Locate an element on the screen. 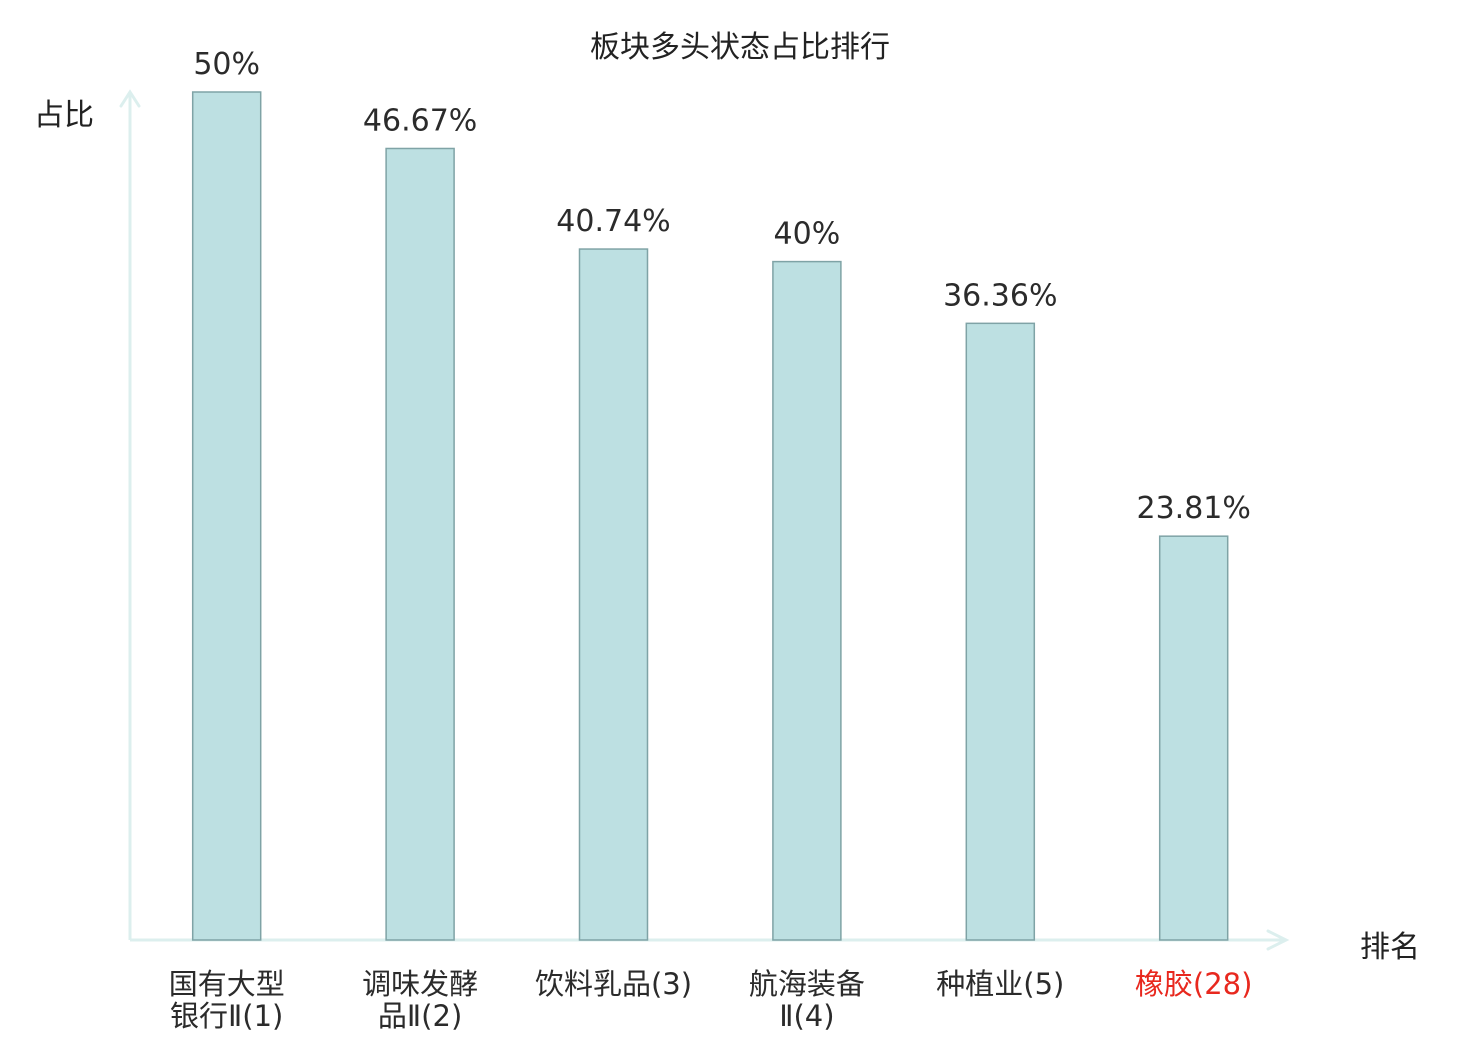 The image size is (1480, 1040). x-tick-label: 种植业(5) is located at coordinates (1000, 984).